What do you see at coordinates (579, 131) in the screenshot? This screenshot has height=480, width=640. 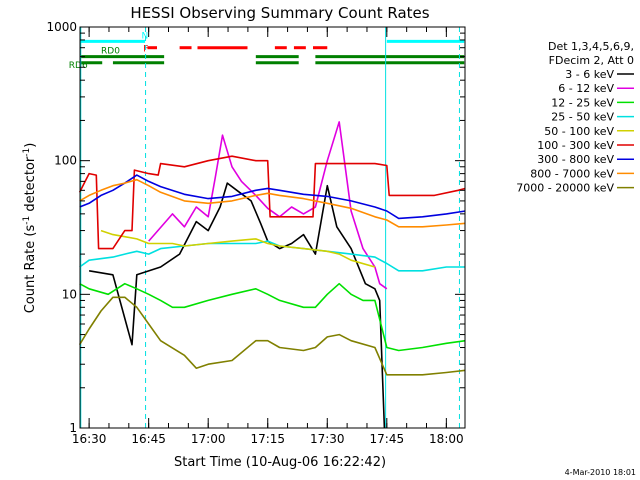 I see `legend-entry-label: 50 - 100 keV` at bounding box center [579, 131].